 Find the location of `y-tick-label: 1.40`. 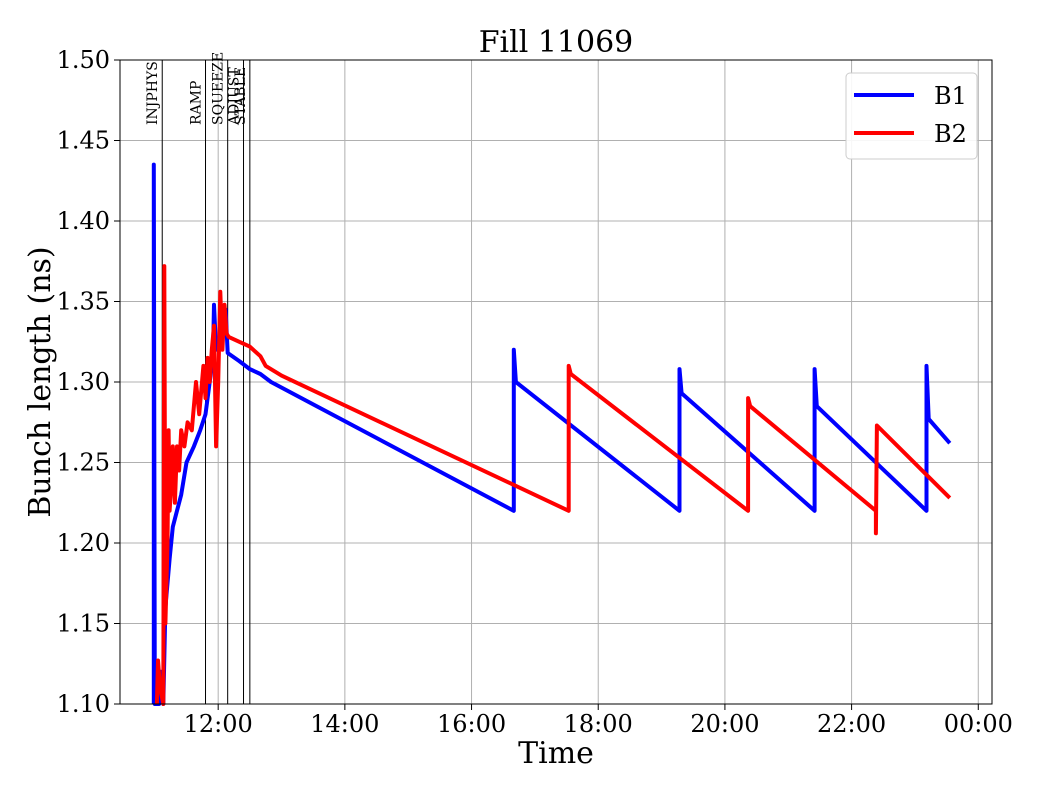

y-tick-label: 1.40 is located at coordinates (83, 221).